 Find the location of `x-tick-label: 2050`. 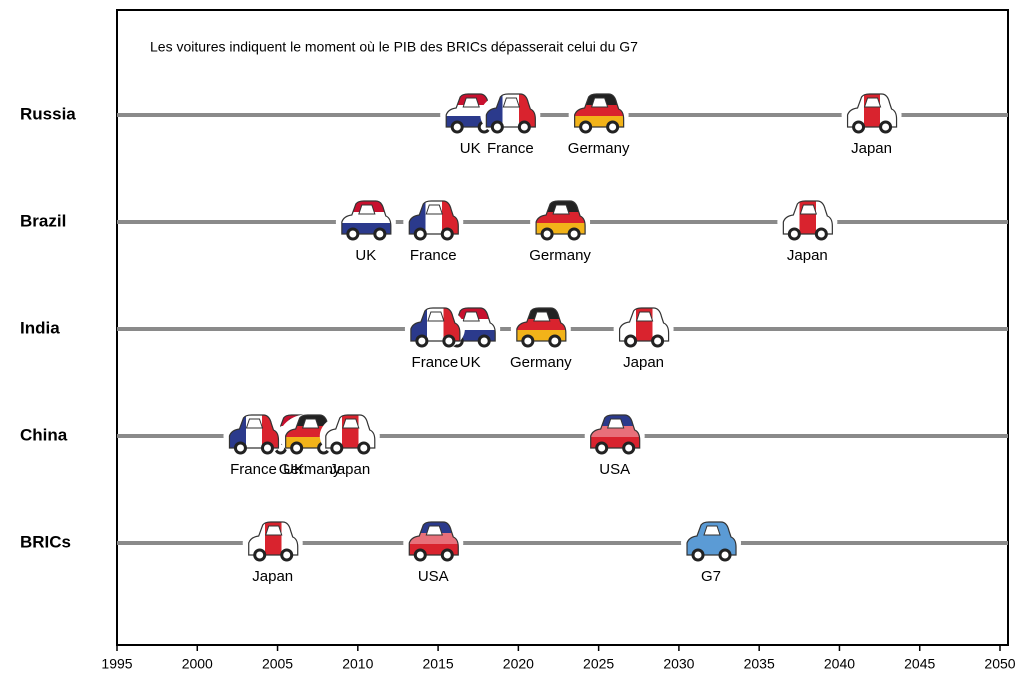

x-tick-label: 2050 is located at coordinates (999, 664).